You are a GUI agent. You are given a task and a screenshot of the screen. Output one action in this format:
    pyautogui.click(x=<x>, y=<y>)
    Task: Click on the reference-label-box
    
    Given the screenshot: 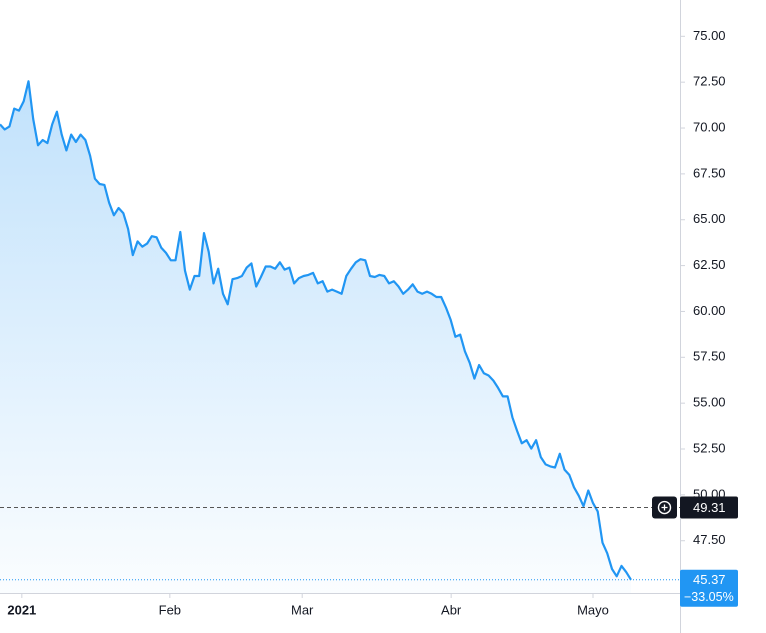 What is the action you would take?
    pyautogui.click(x=709, y=507)
    